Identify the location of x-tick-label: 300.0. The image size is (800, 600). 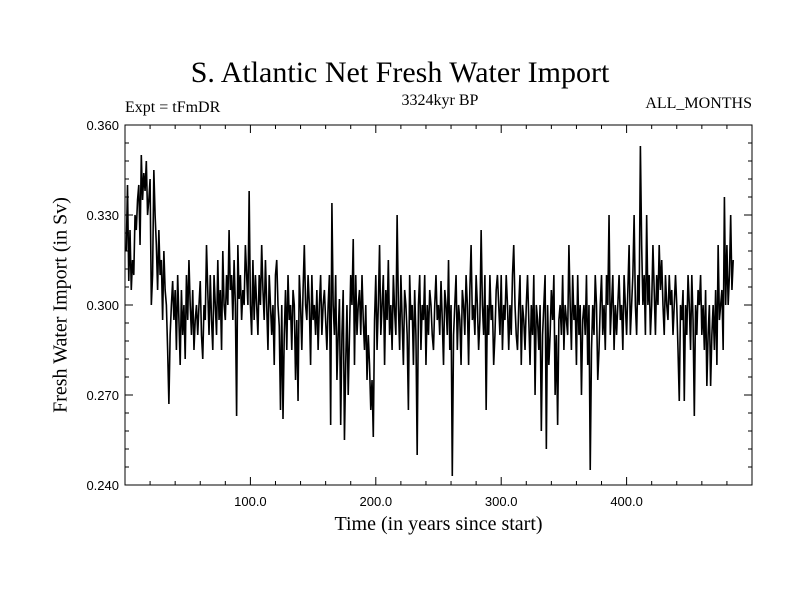
(501, 501).